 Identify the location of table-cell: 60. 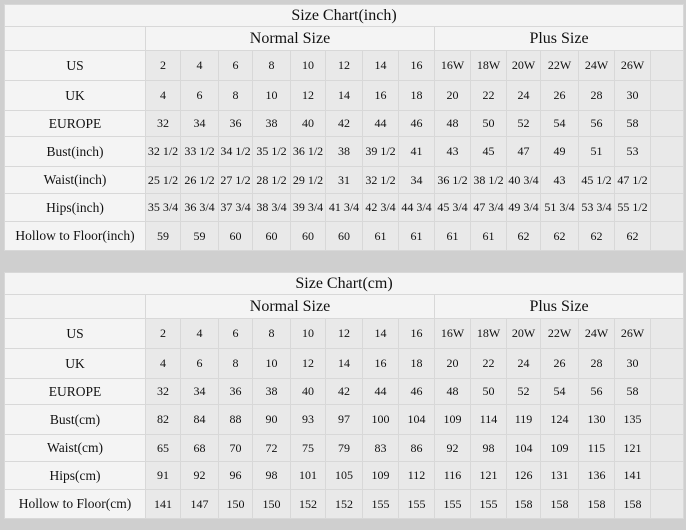
(344, 236).